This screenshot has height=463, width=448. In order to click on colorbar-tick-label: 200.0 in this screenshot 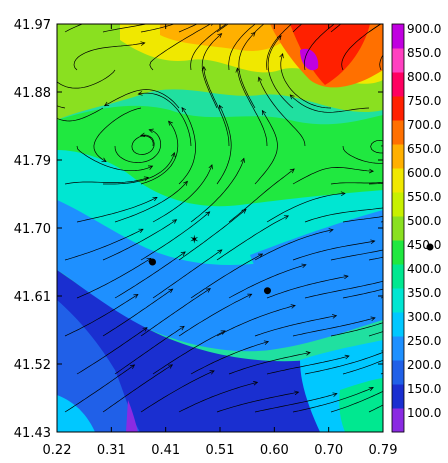, I will do `click(424, 365)`.